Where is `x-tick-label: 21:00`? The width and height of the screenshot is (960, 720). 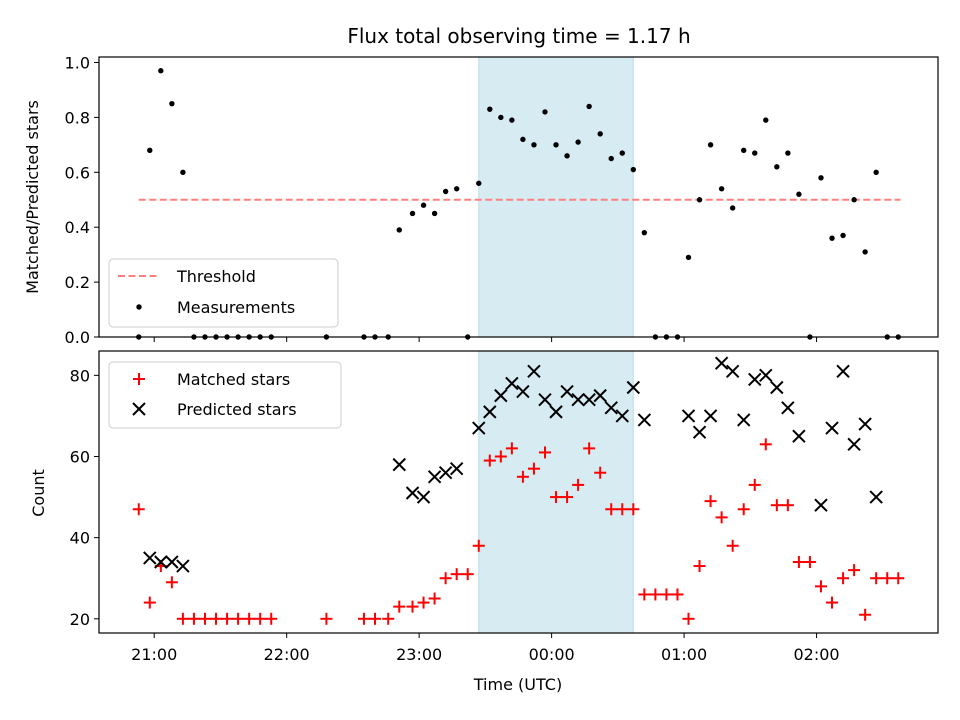 x-tick-label: 21:00 is located at coordinates (154, 654).